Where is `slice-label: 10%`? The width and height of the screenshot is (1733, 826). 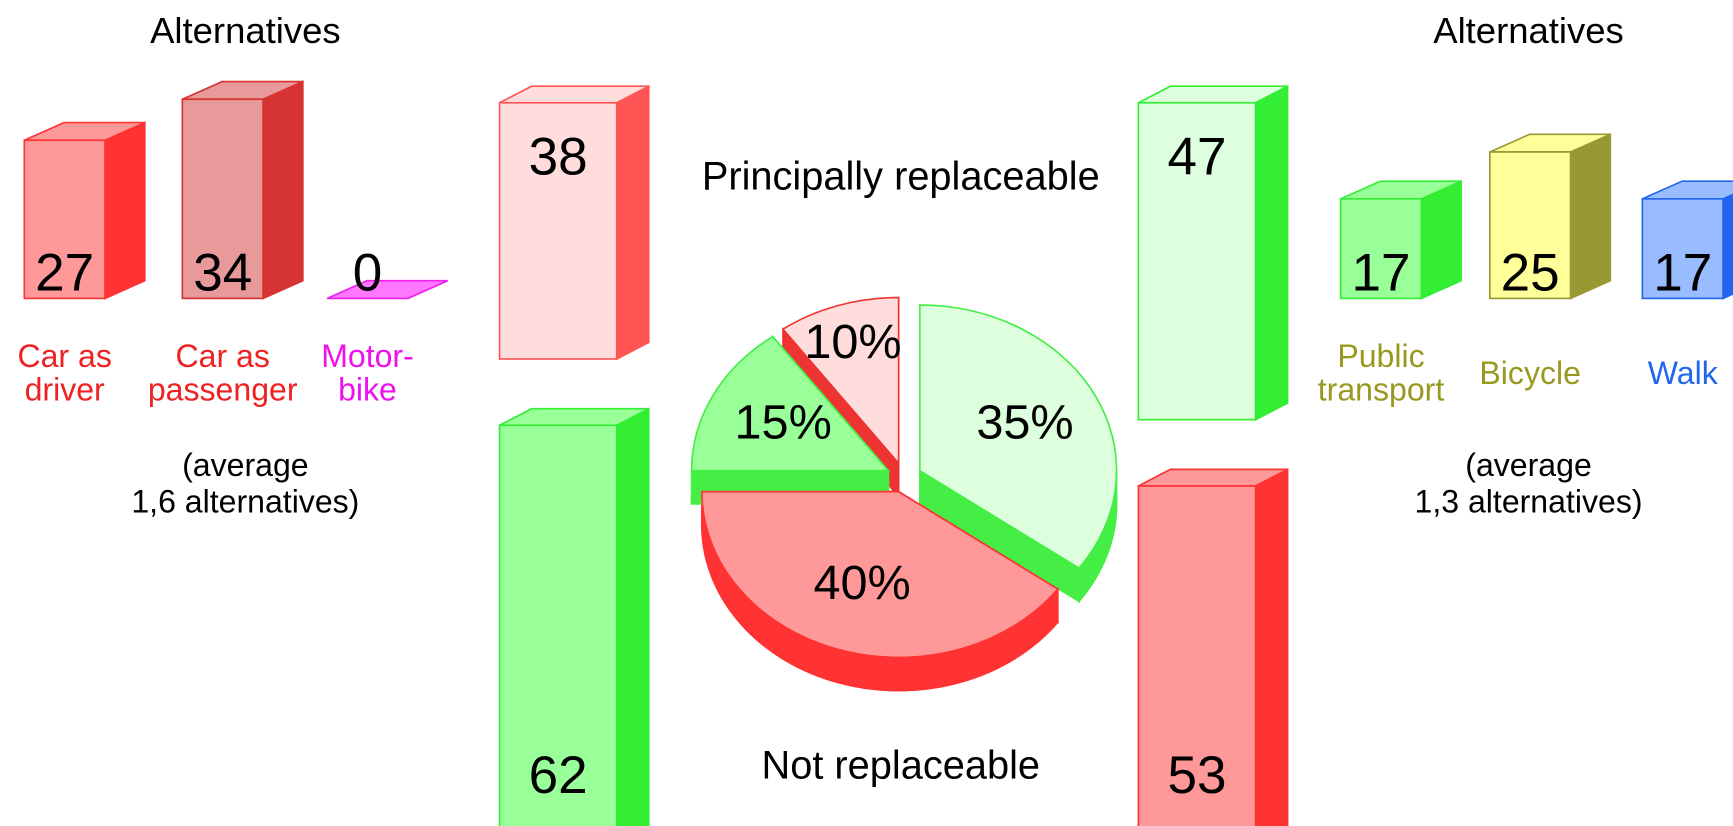 slice-label: 10% is located at coordinates (852, 342).